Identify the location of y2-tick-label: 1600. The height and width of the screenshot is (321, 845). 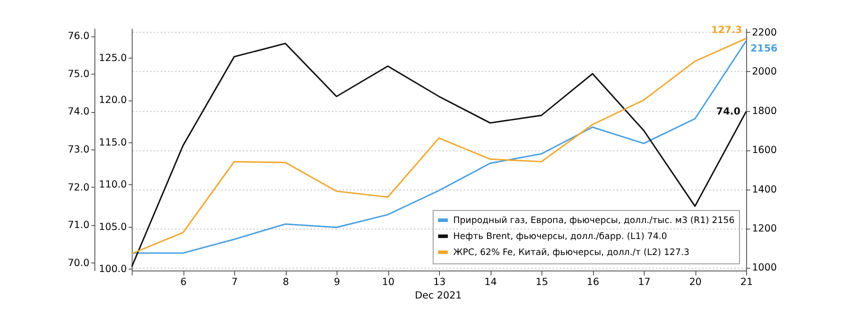
(764, 150).